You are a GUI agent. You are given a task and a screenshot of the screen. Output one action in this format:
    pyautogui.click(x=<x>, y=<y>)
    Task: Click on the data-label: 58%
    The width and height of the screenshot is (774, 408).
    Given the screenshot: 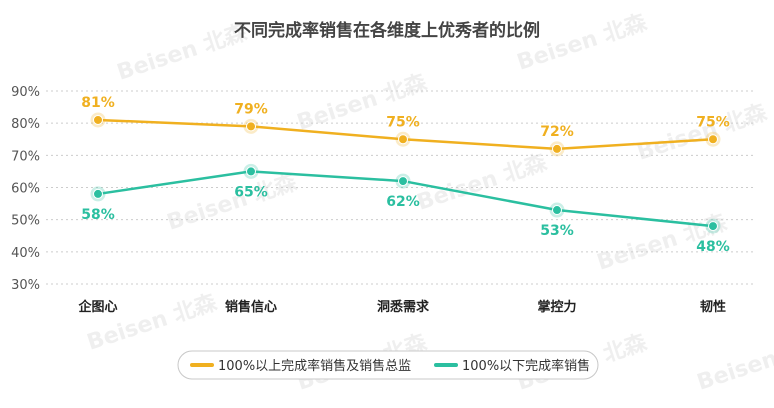 What is the action you would take?
    pyautogui.click(x=98, y=215)
    